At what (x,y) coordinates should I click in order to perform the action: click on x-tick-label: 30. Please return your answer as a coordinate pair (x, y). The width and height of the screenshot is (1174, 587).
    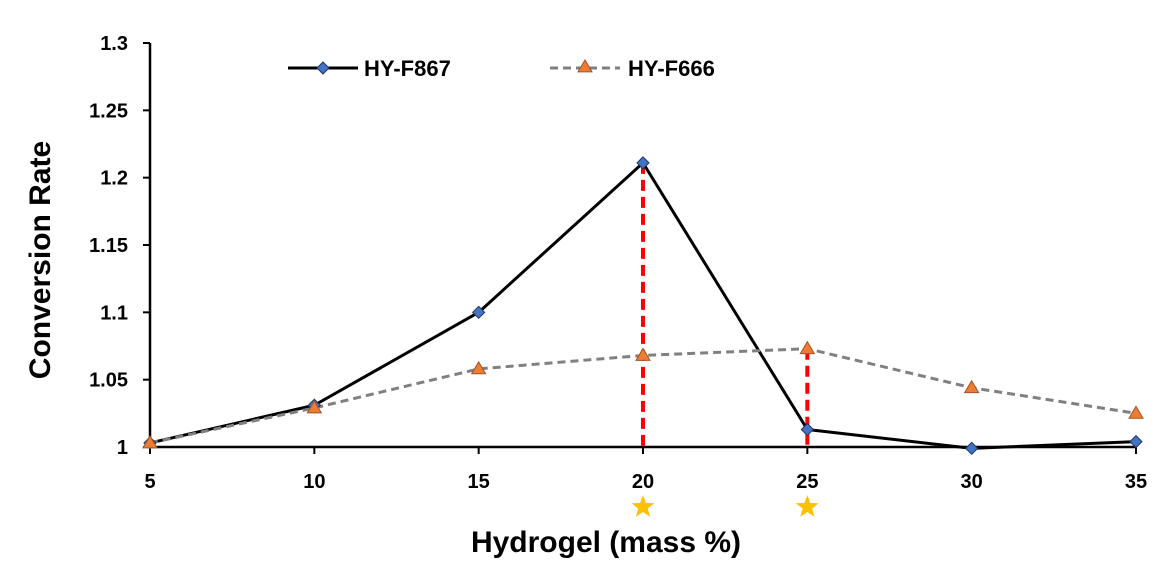
    Looking at the image, I should click on (972, 482).